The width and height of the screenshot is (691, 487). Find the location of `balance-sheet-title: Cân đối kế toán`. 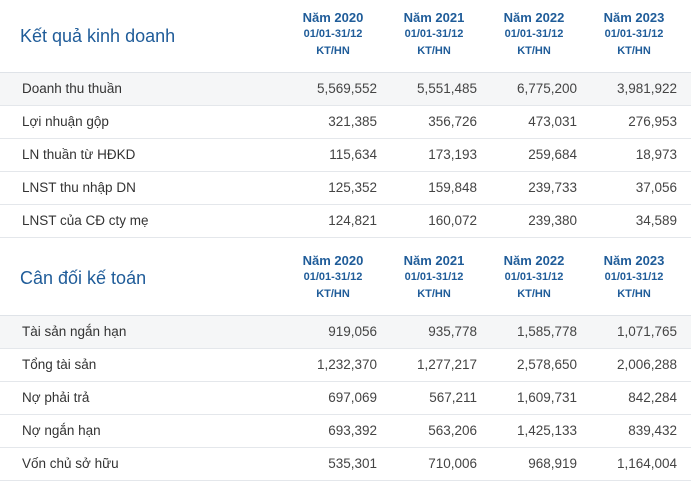

balance-sheet-title: Cân đối kế toán is located at coordinates (83, 278).